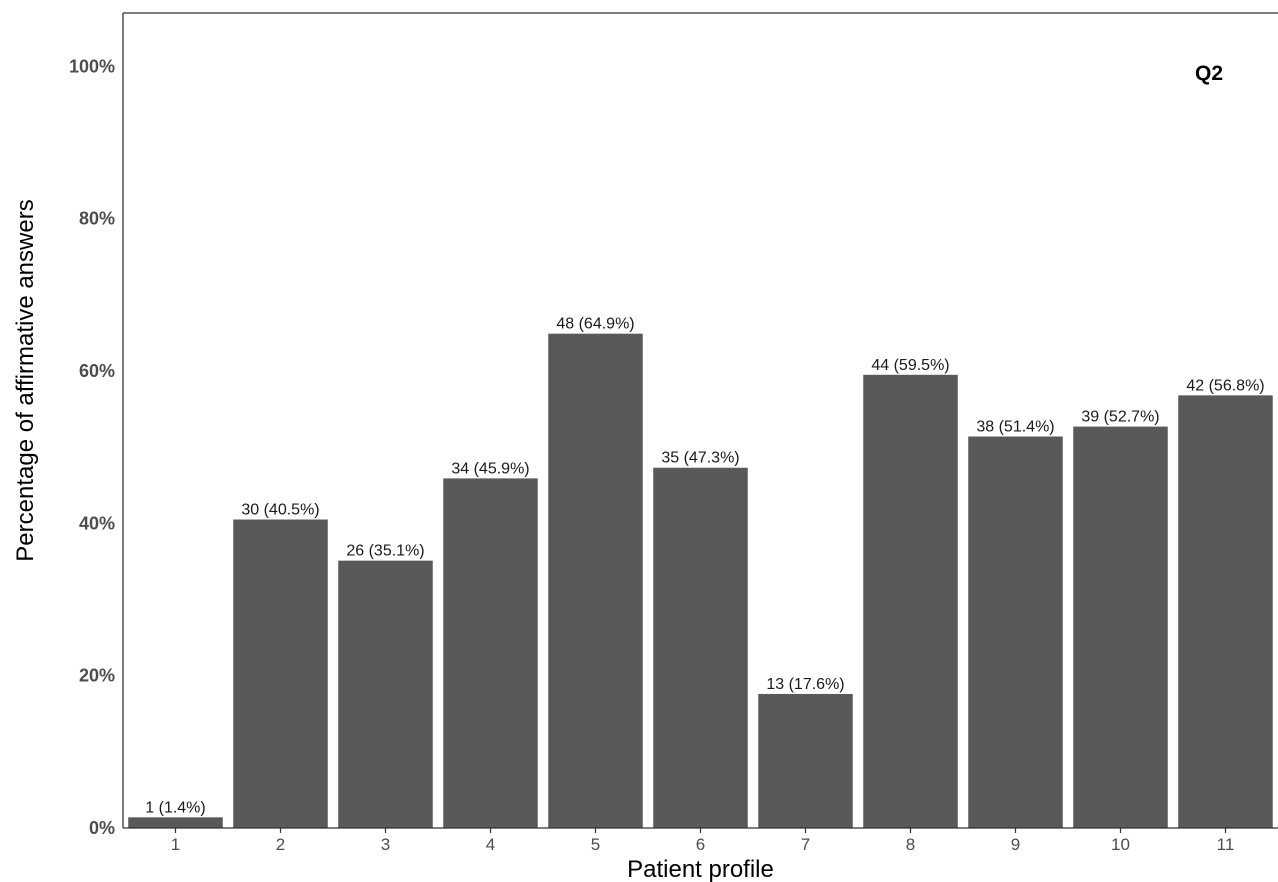 The height and width of the screenshot is (882, 1278). Describe the element at coordinates (490, 468) in the screenshot. I see `data-label-4: 34 (45.9%)` at that location.